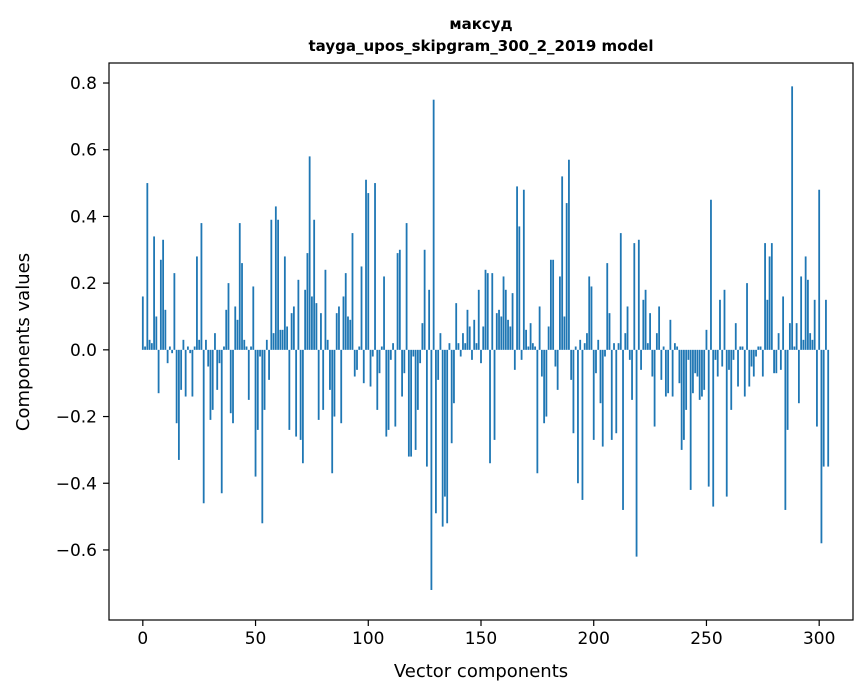 This screenshot has height=696, width=867. I want to click on y-tick-label: 0.8, so click(83, 84).